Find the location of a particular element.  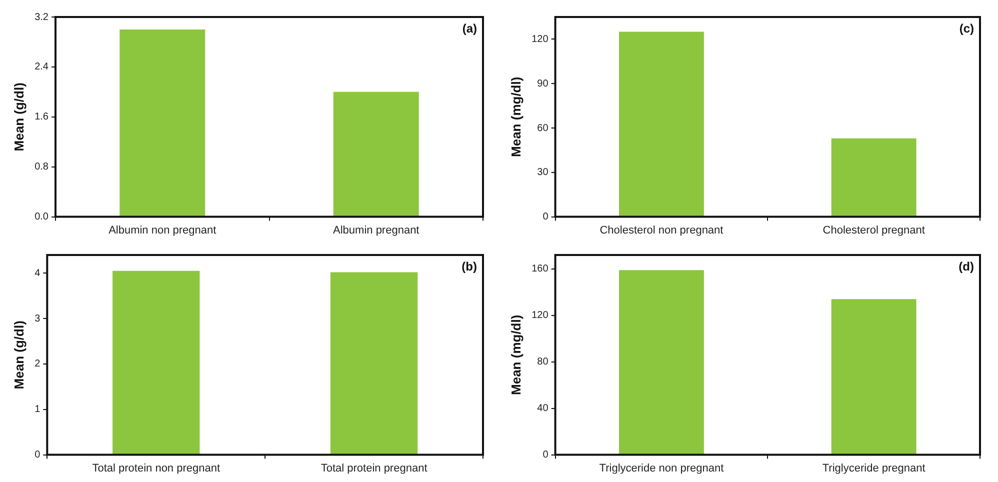

x-tick-label: Total protein pregnant is located at coordinates (374, 468).